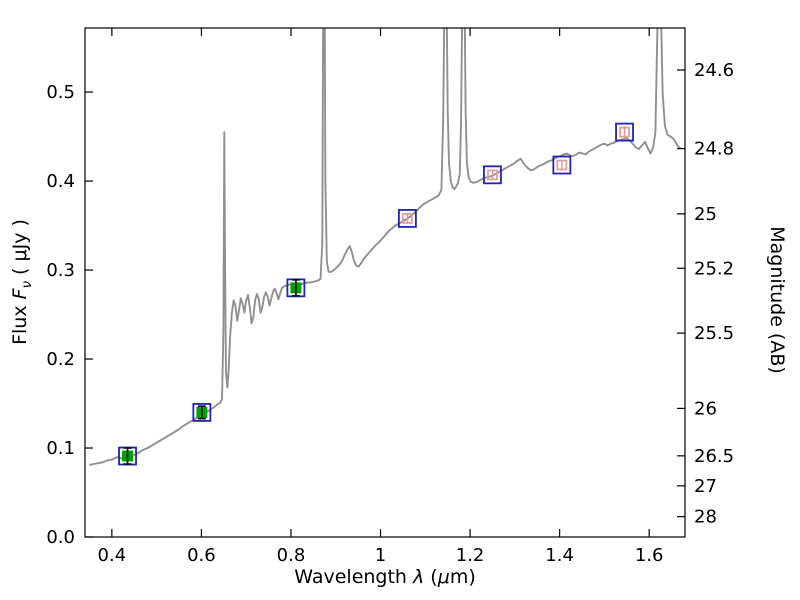  Describe the element at coordinates (705, 214) in the screenshot. I see `y-tick-label-right: 25` at that location.